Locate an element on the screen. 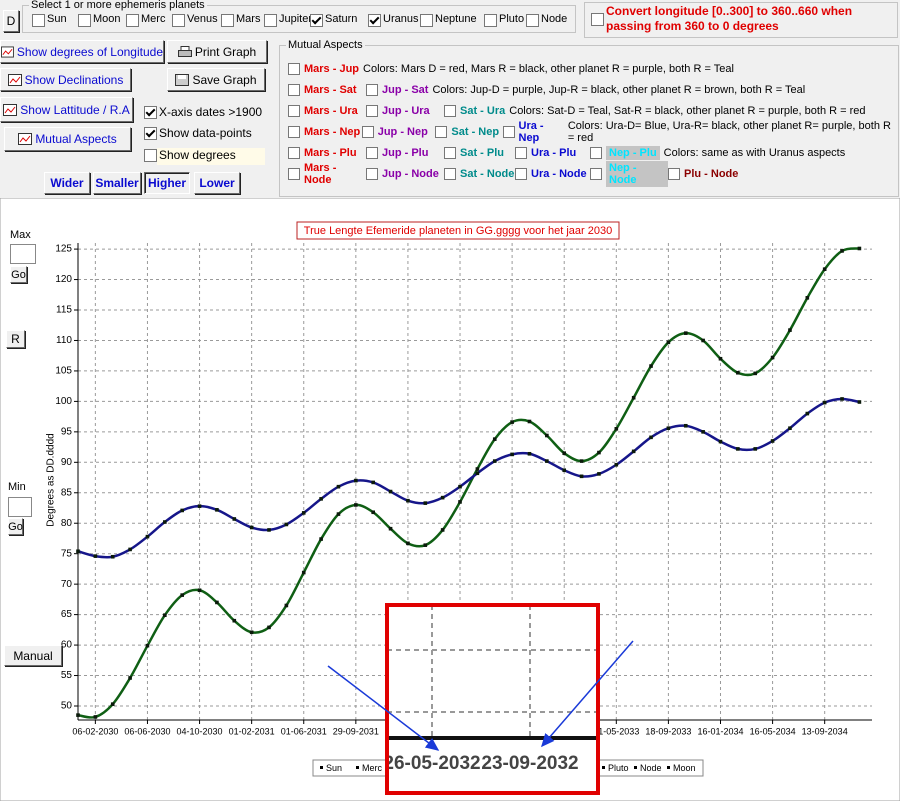 The height and width of the screenshot is (801, 900). higher-button: Higher is located at coordinates (167, 183).